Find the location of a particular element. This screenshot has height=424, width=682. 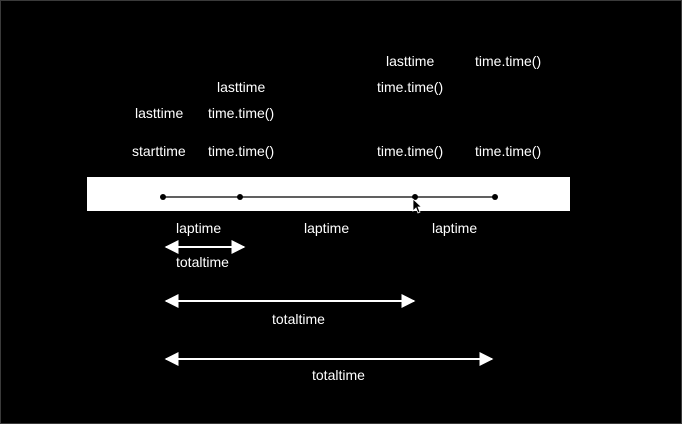

time-call-label-mid: time.time() is located at coordinates (410, 87).